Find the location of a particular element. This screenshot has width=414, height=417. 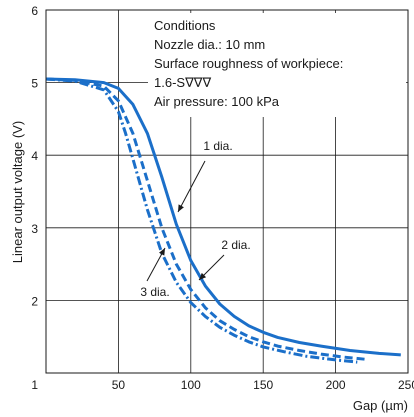

conditions-line-4: 1.6-S∇∇∇ is located at coordinates (182, 82).